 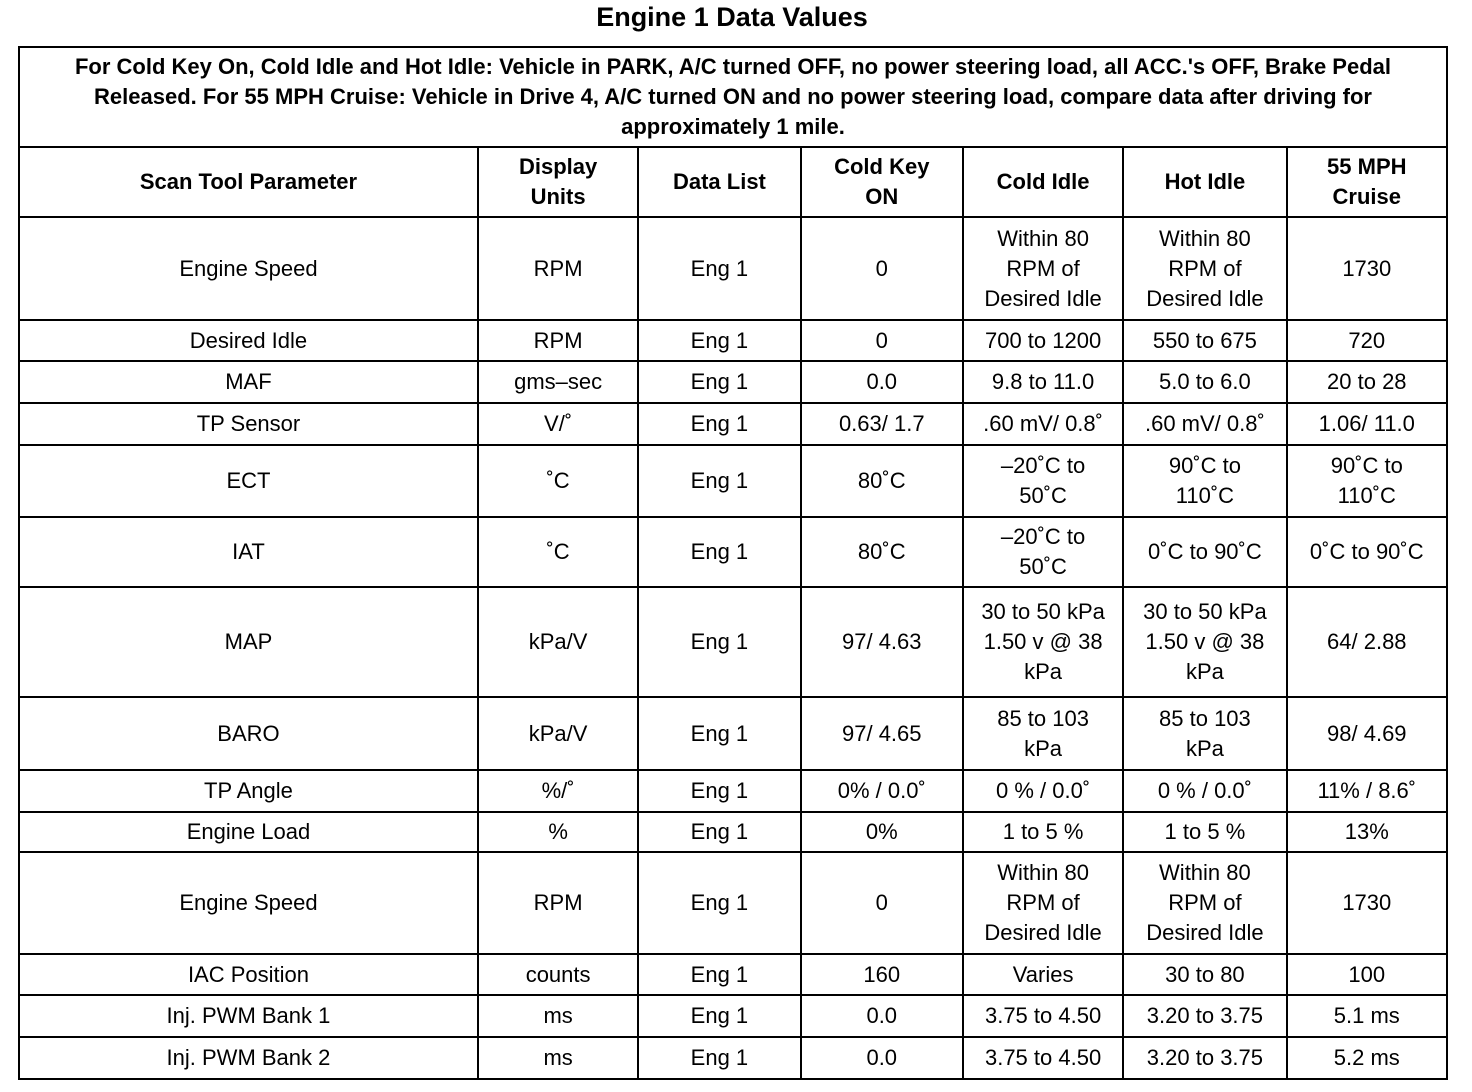 I want to click on cell-cruise-55mph: 13%, so click(x=1367, y=832).